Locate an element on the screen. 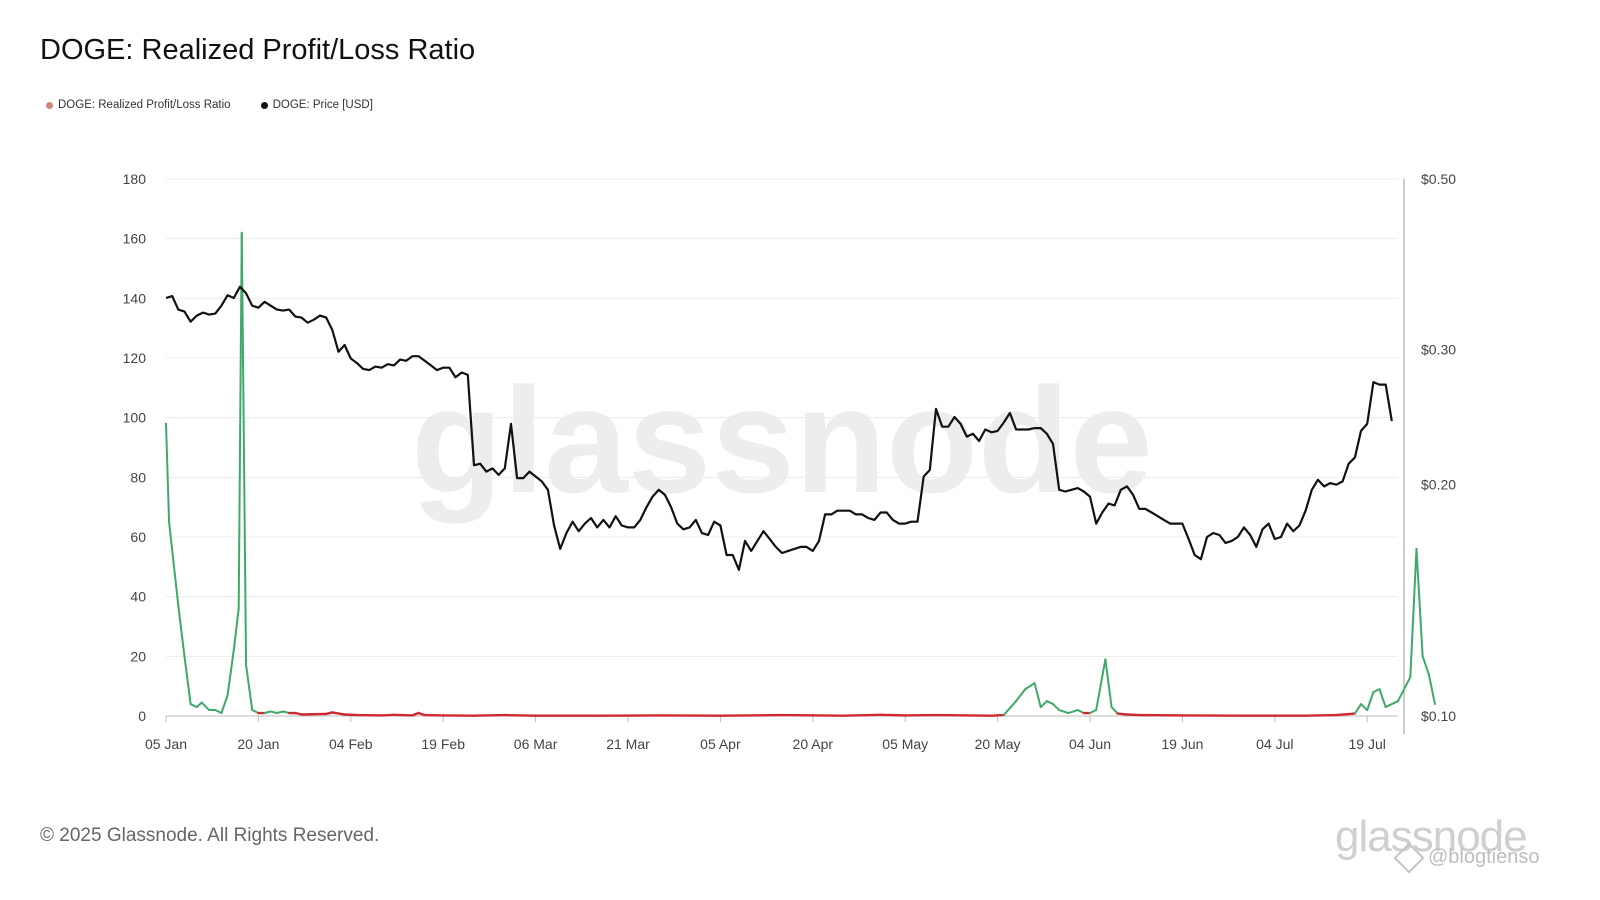 The image size is (1600, 900). y-right-tick-label: $0.10 is located at coordinates (1438, 716).